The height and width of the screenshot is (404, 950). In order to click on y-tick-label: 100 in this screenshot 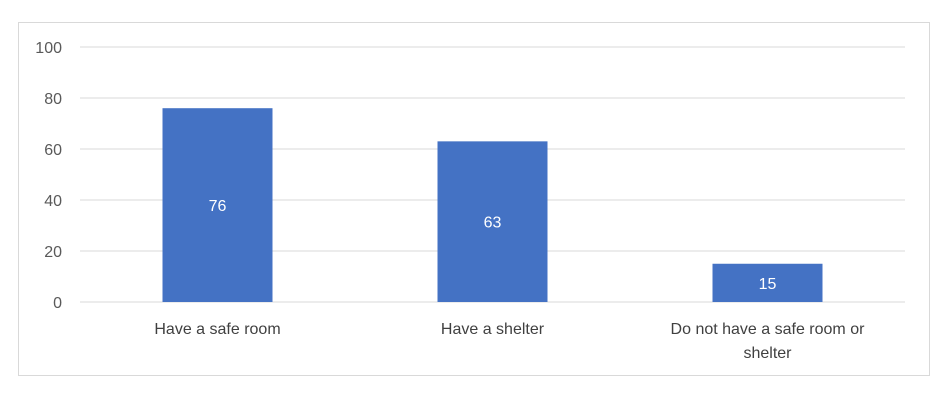, I will do `click(48, 48)`.